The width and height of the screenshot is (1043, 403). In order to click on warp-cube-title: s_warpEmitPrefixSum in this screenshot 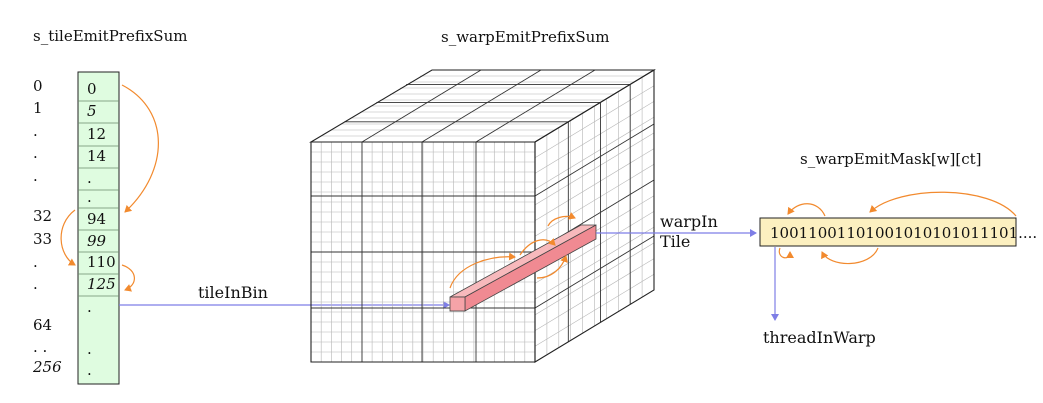, I will do `click(525, 37)`.